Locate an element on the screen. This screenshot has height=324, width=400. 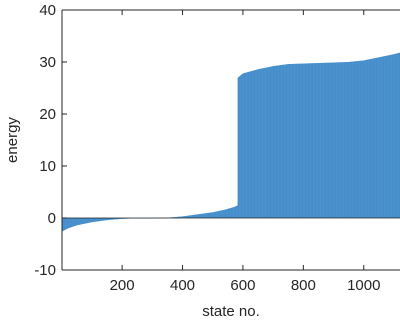
x-tick-label: 200 is located at coordinates (122, 285).